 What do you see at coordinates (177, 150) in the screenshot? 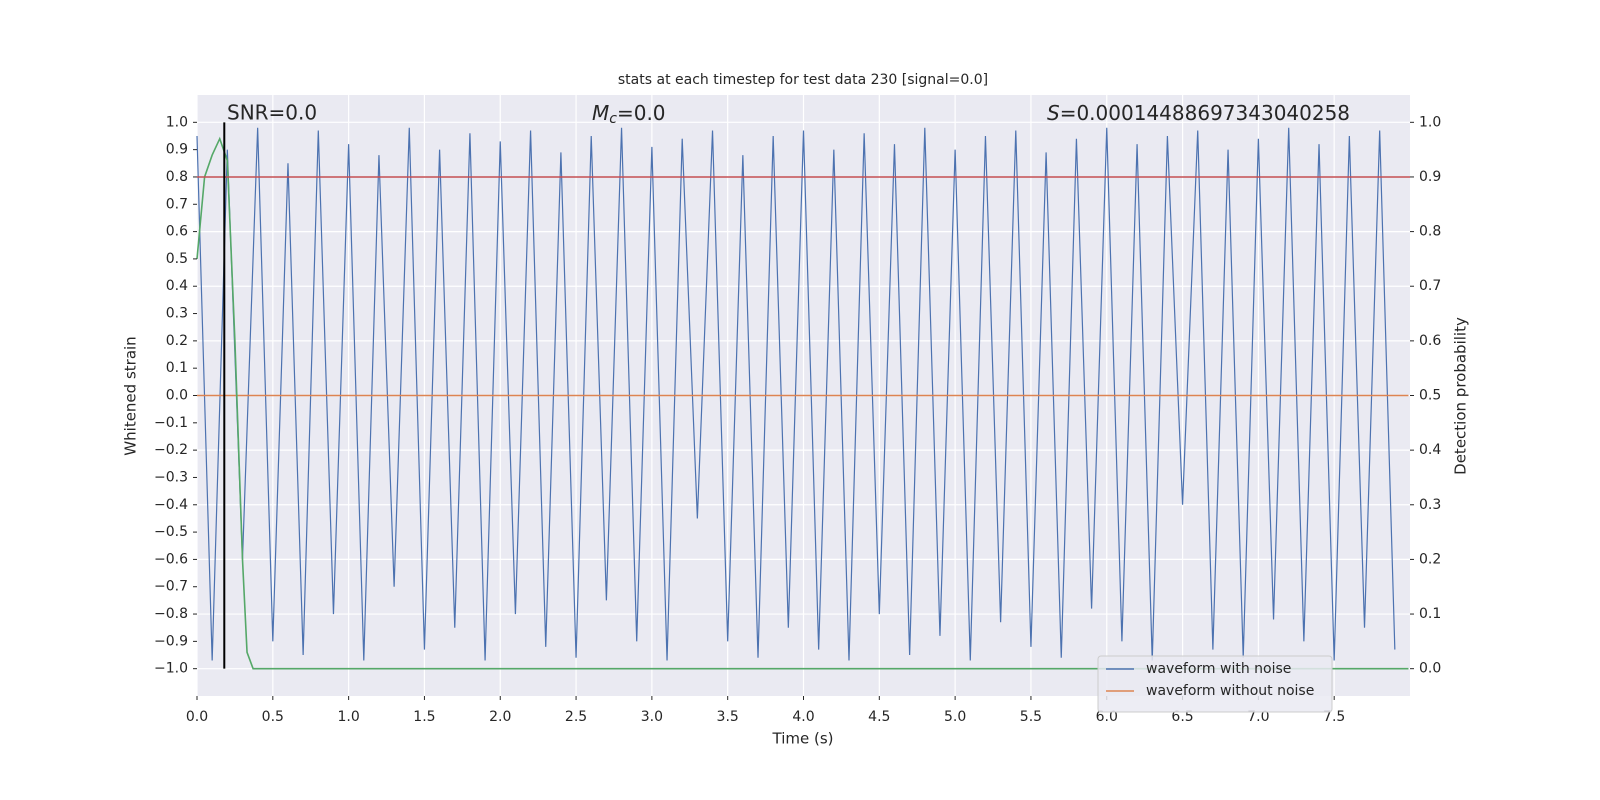
I see `y-tick-label: 0.9` at bounding box center [177, 150].